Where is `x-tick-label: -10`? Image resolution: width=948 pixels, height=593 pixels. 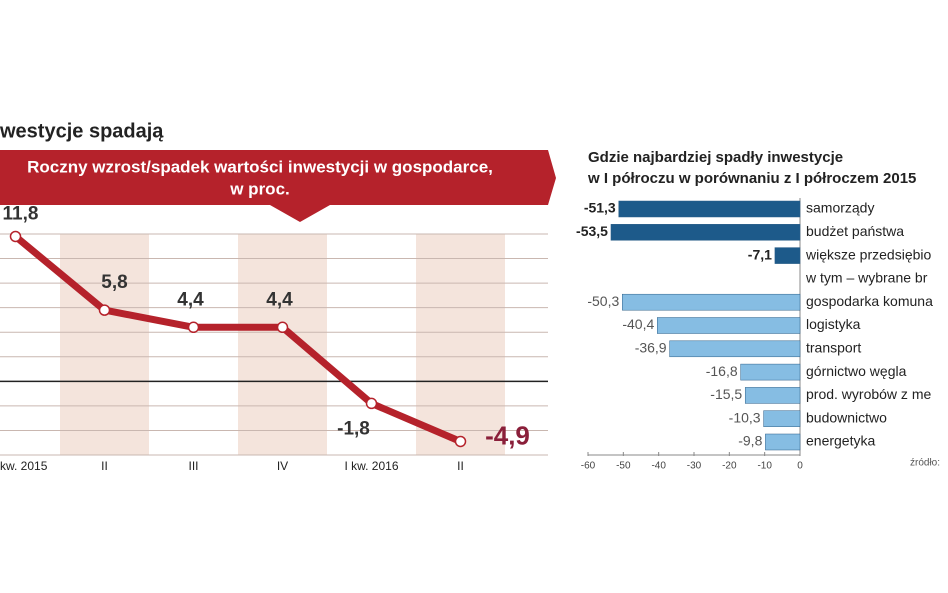 x-tick-label: -10 is located at coordinates (764, 466).